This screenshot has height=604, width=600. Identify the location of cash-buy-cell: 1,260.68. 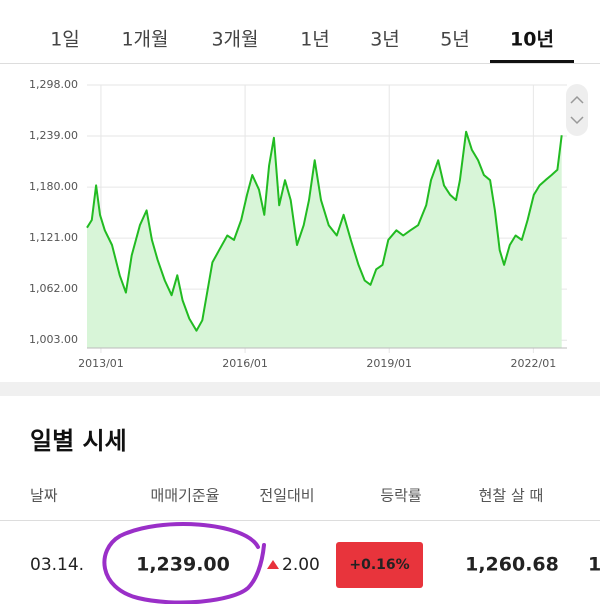
(512, 565).